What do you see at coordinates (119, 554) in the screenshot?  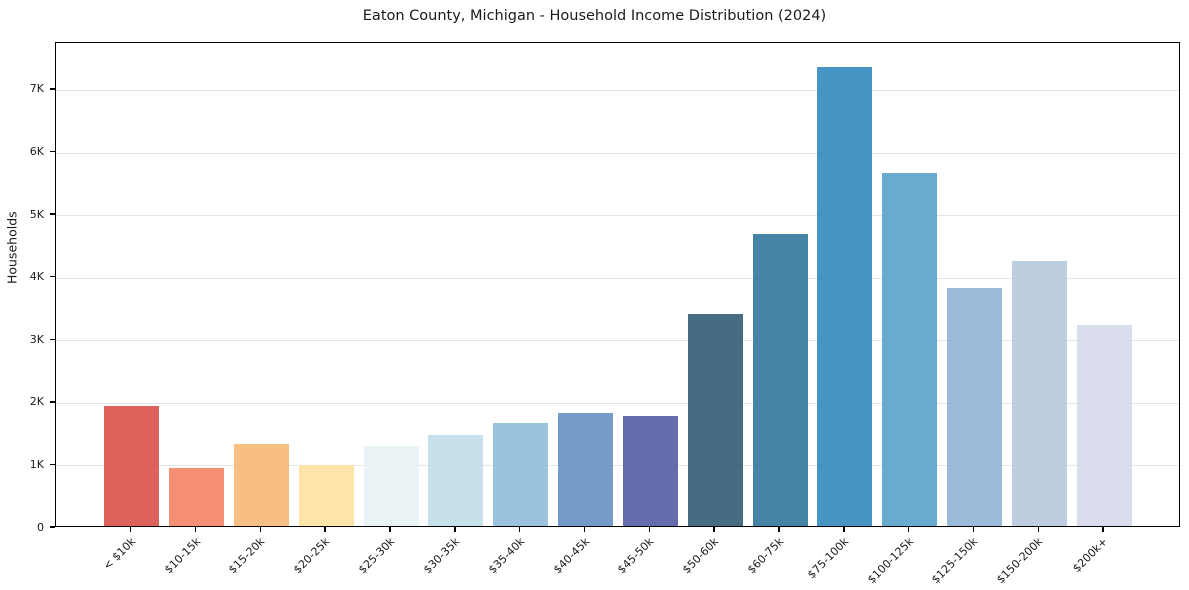 I see `x-tick-label-10k: < $10k` at bounding box center [119, 554].